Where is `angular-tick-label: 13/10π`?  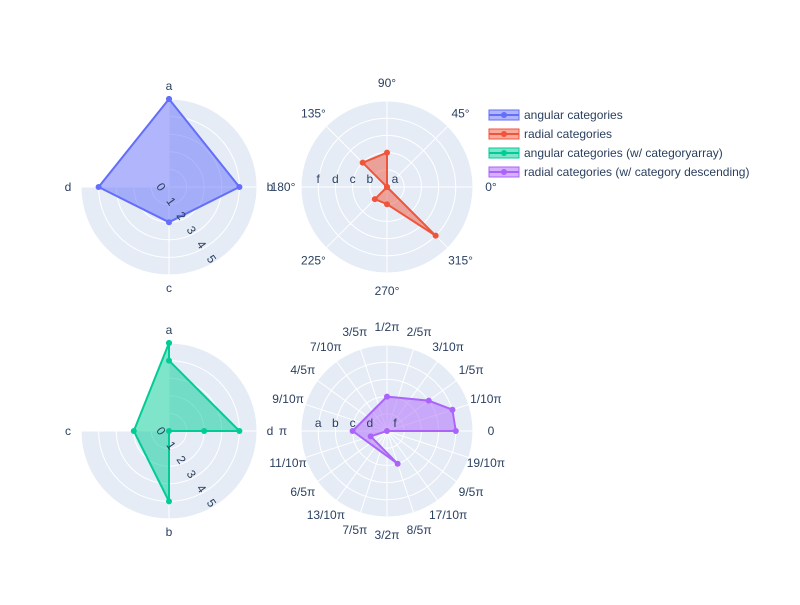
angular-tick-label: 13/10π is located at coordinates (326, 515).